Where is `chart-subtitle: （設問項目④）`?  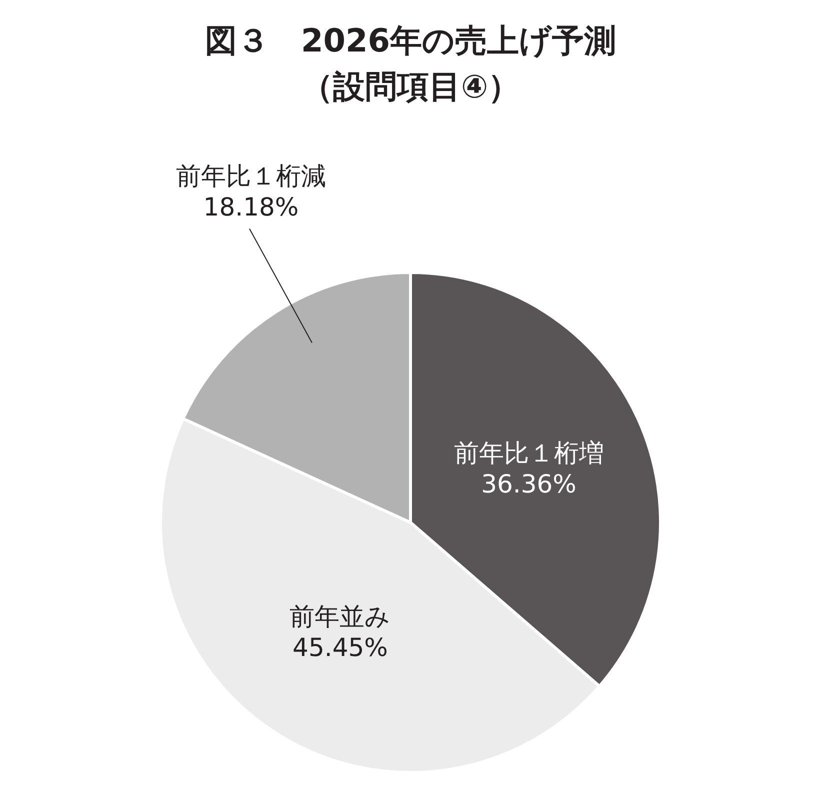
chart-subtitle: （設問項目④） is located at coordinates (410, 87).